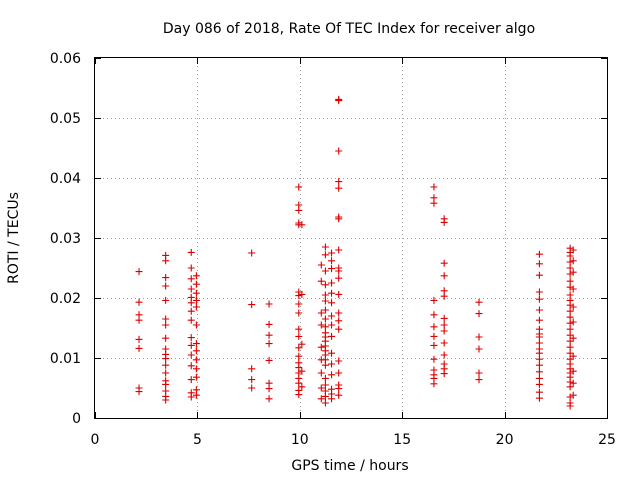 The height and width of the screenshot is (480, 640). I want to click on y-tick-label: 0, so click(76, 419).